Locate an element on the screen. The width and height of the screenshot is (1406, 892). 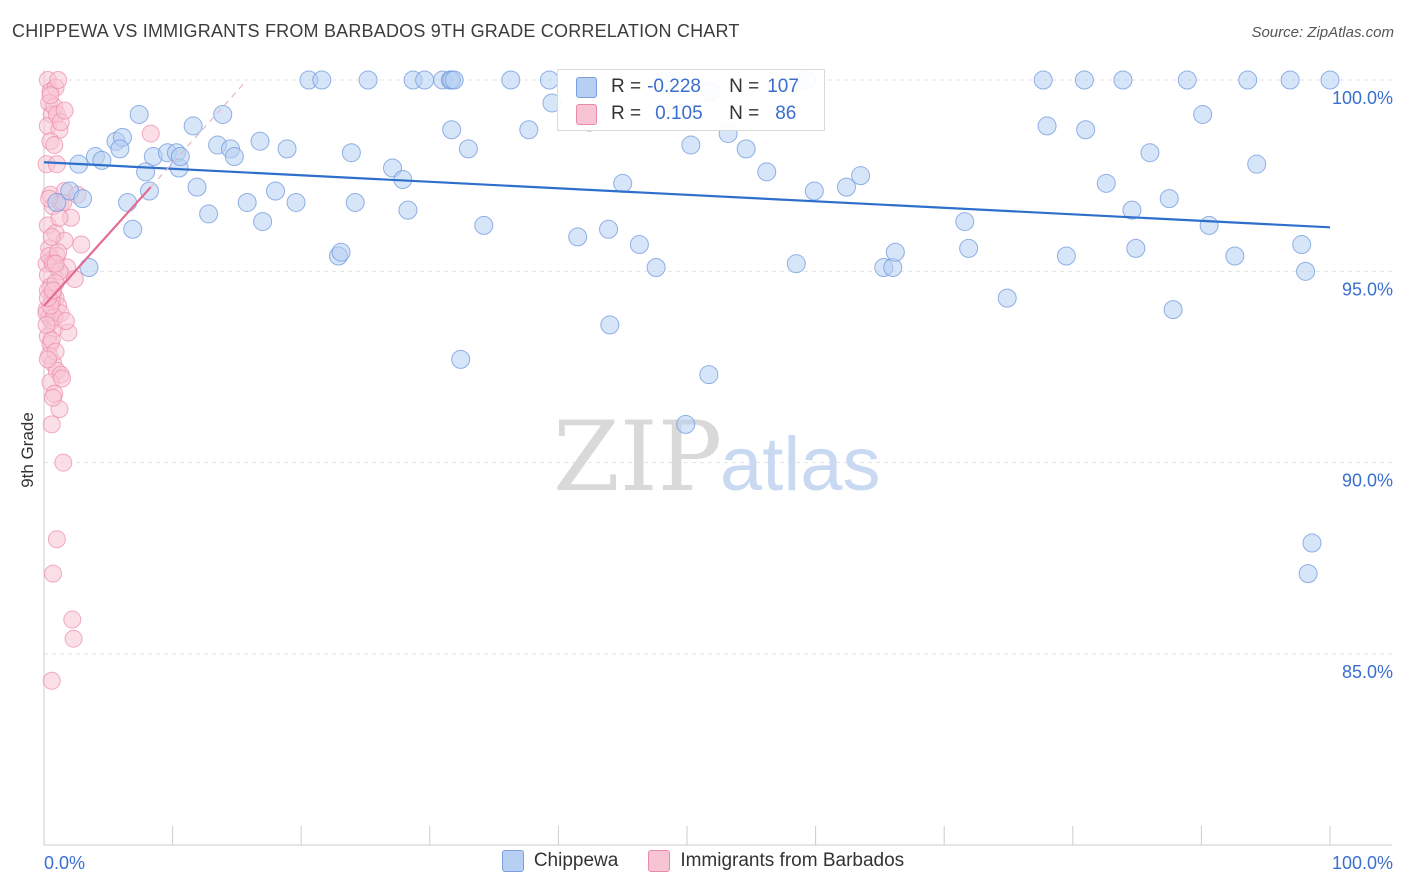
legend-swatch-chippewa is located at coordinates (512, 861).